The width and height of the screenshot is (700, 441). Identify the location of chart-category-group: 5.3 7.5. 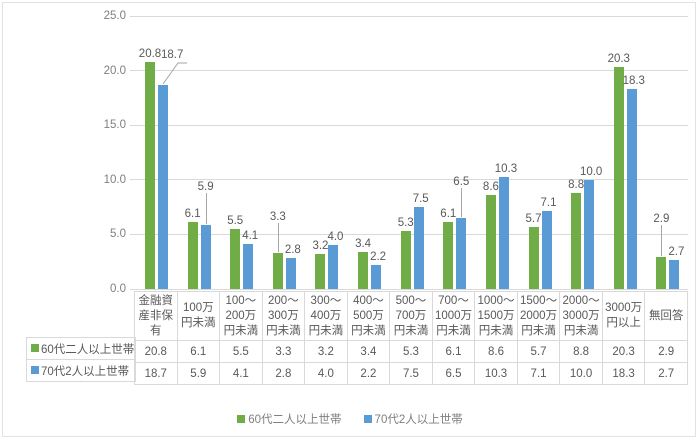
(411, 152).